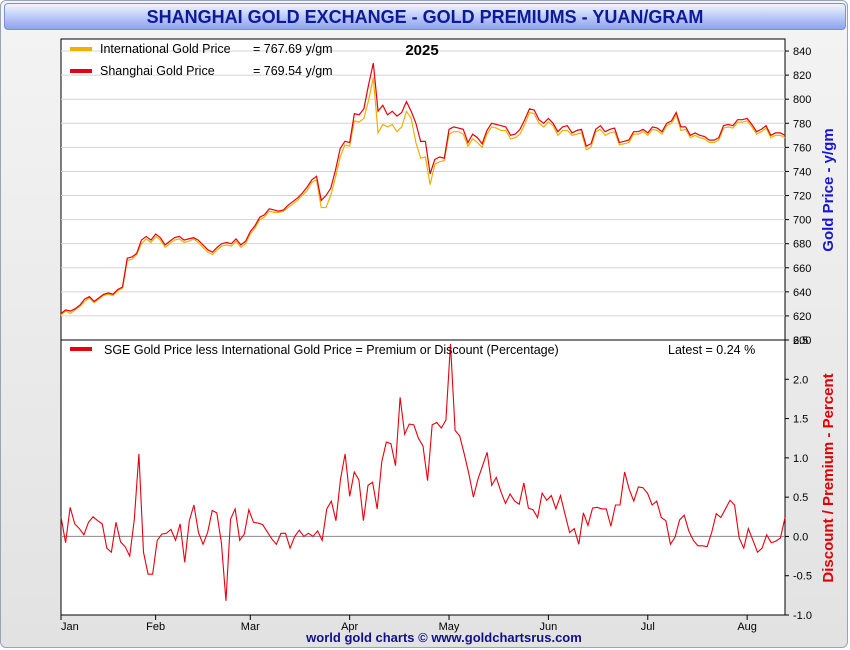  Describe the element at coordinates (802, 148) in the screenshot. I see `y-tick-label: 760` at that location.